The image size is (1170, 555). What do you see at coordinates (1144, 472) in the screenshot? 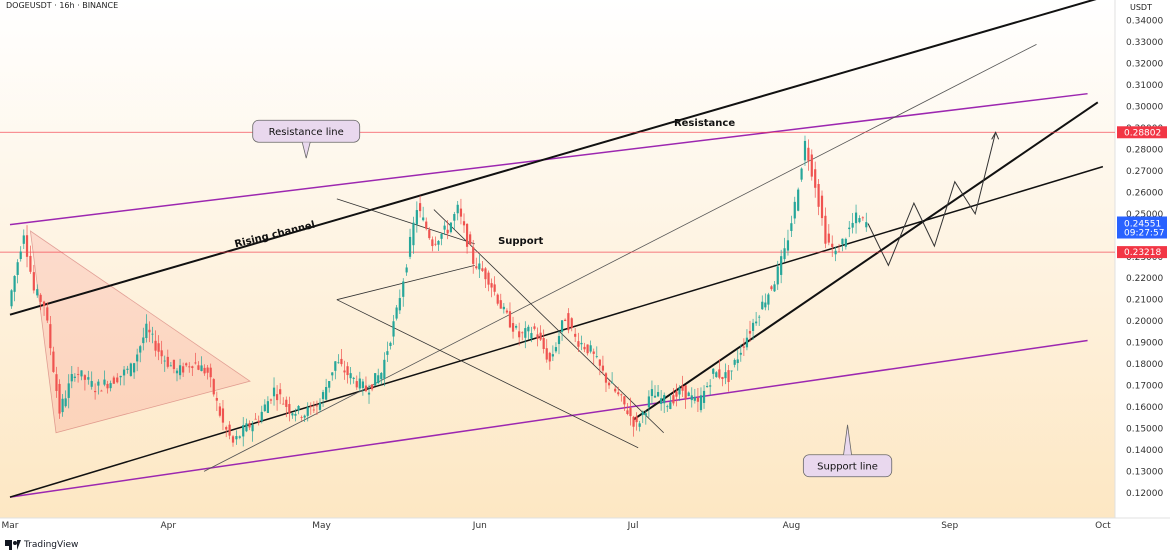
I see `y-tick-label-1: 0.13000` at bounding box center [1144, 472].